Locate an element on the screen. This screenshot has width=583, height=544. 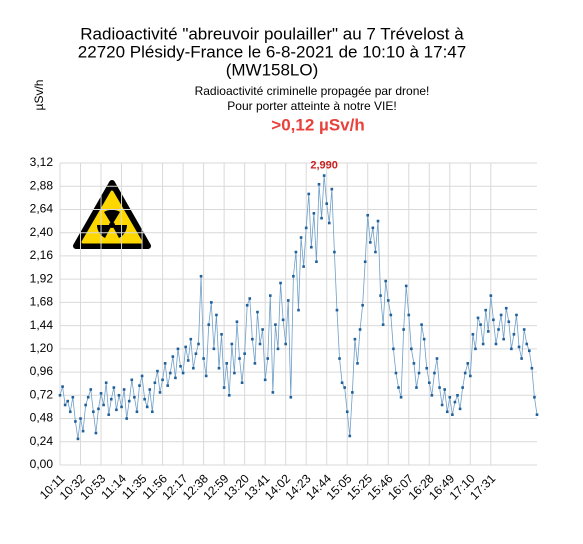
y-tick-label: 1,92 is located at coordinates (42, 278).